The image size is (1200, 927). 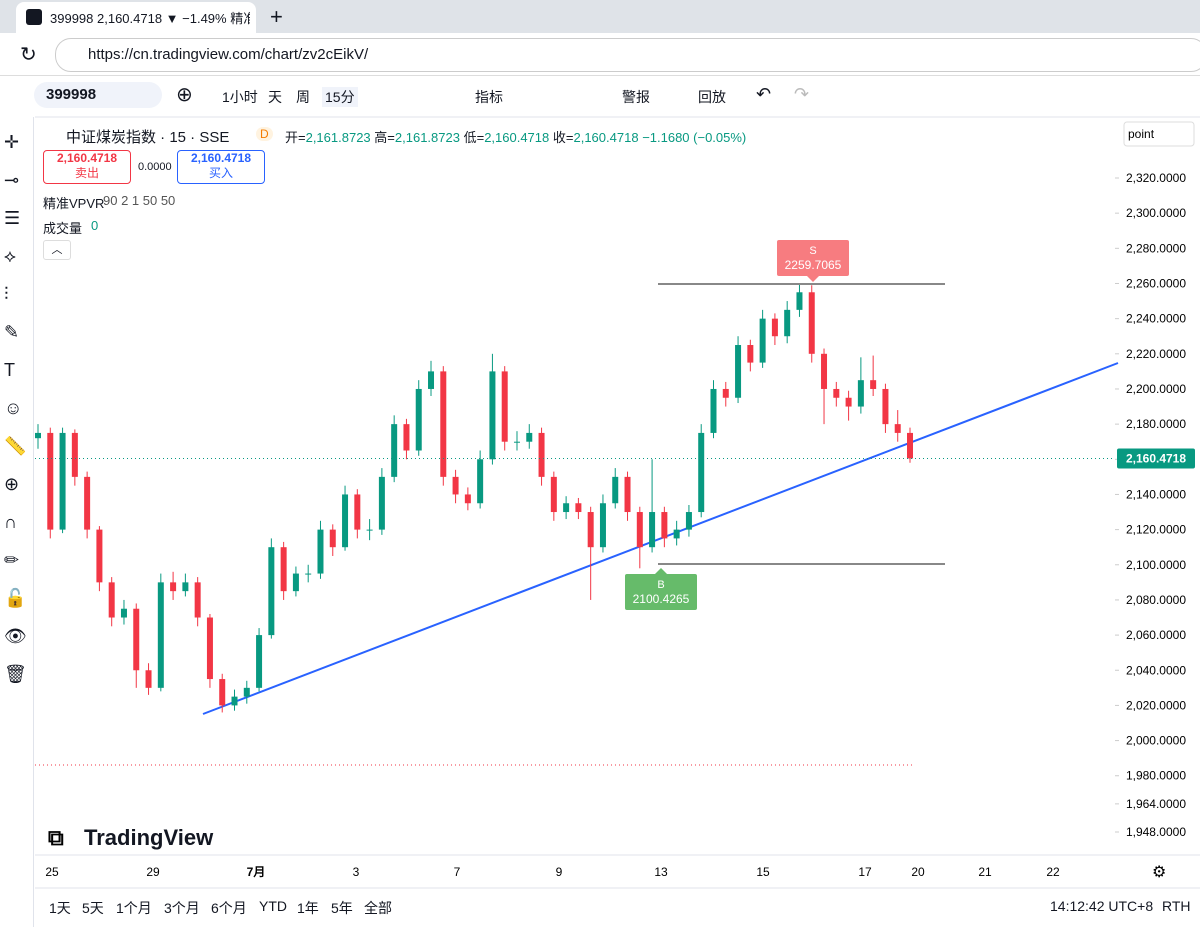 What do you see at coordinates (136, 17) in the screenshot?
I see `tab` at bounding box center [136, 17].